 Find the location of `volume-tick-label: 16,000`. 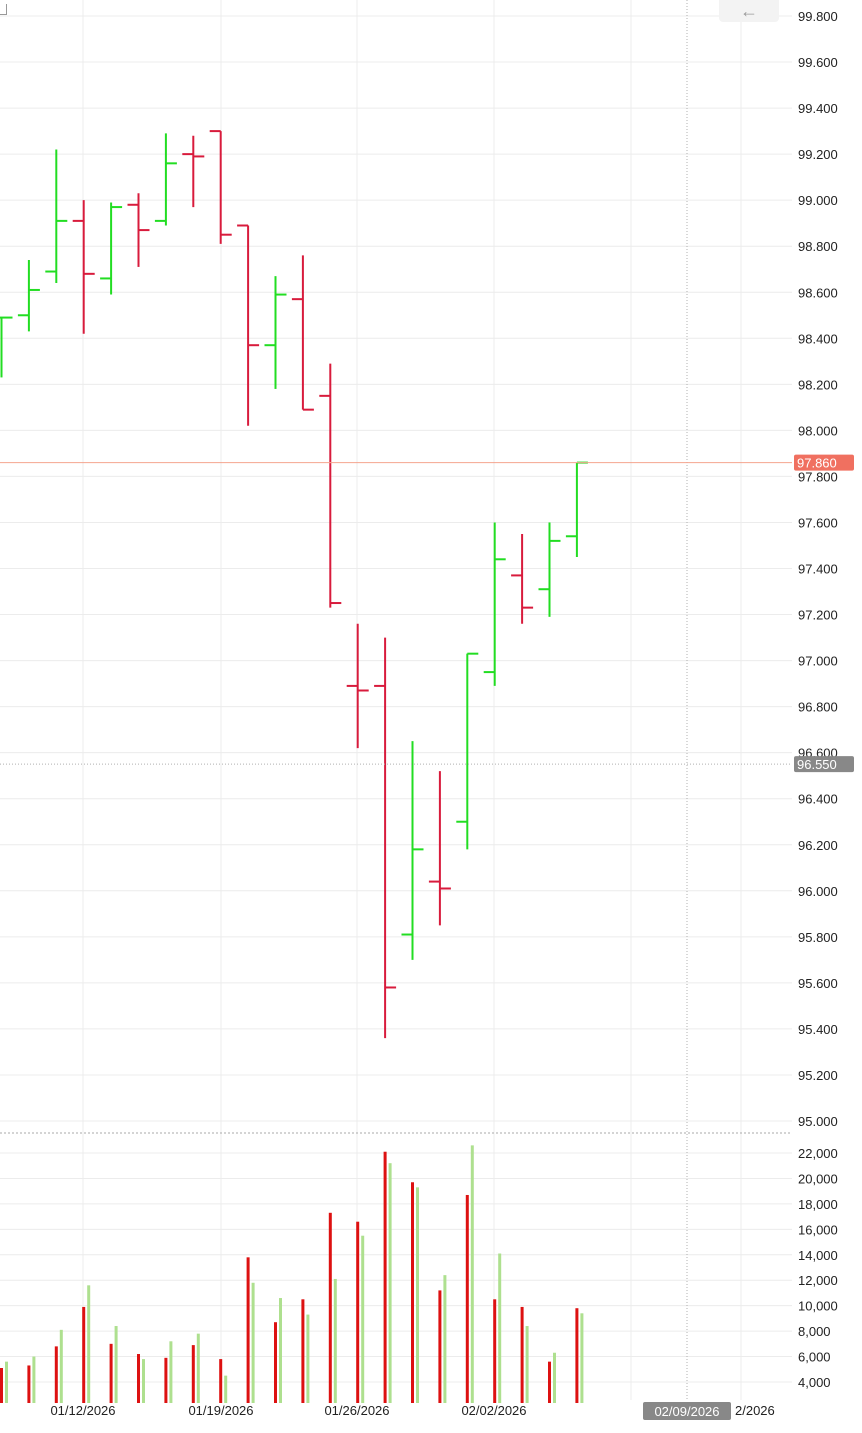

volume-tick-label: 16,000 is located at coordinates (818, 1229).